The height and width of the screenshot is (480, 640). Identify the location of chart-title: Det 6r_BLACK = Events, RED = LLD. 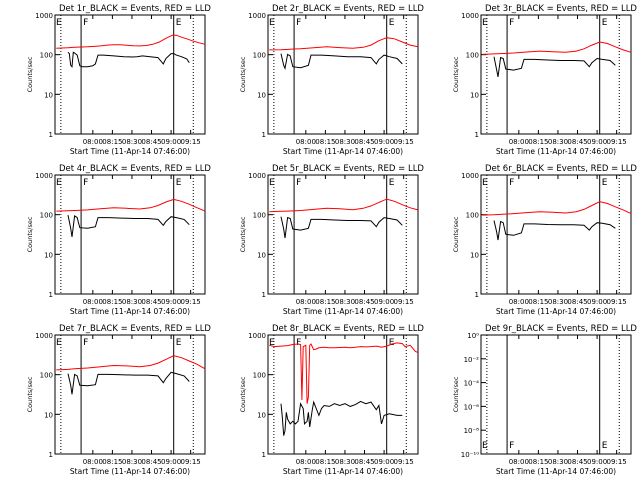
(561, 169).